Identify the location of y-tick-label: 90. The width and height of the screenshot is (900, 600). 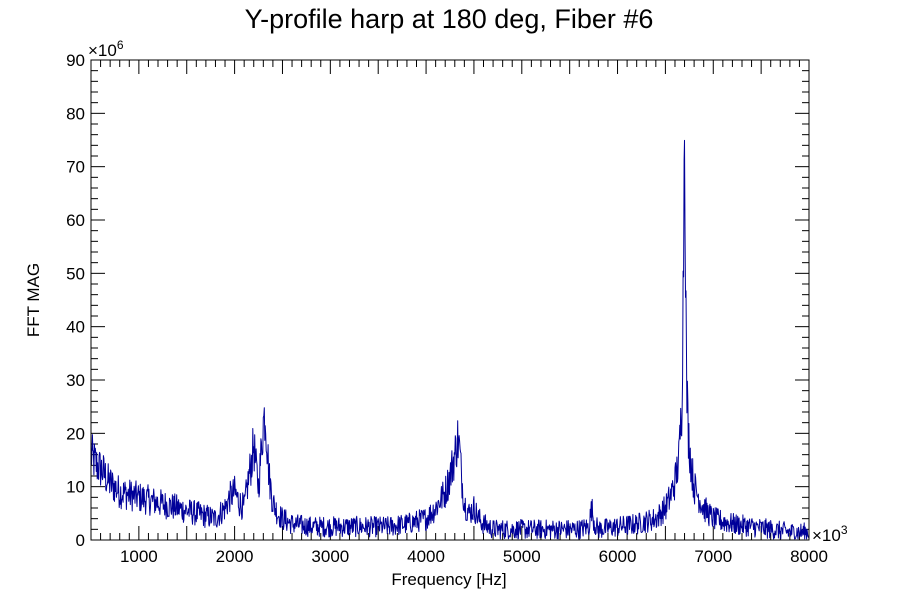
(75, 60).